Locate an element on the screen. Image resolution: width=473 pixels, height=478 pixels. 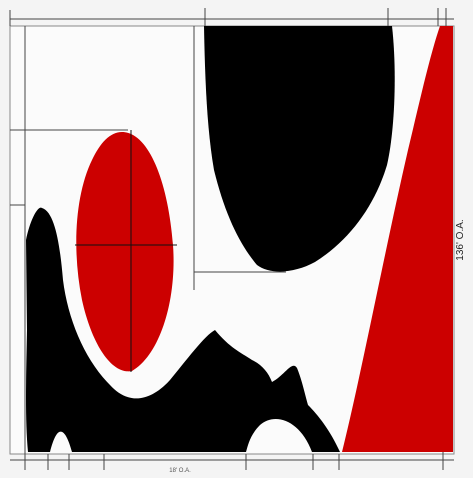
red-teardrop is located at coordinates (125, 252).